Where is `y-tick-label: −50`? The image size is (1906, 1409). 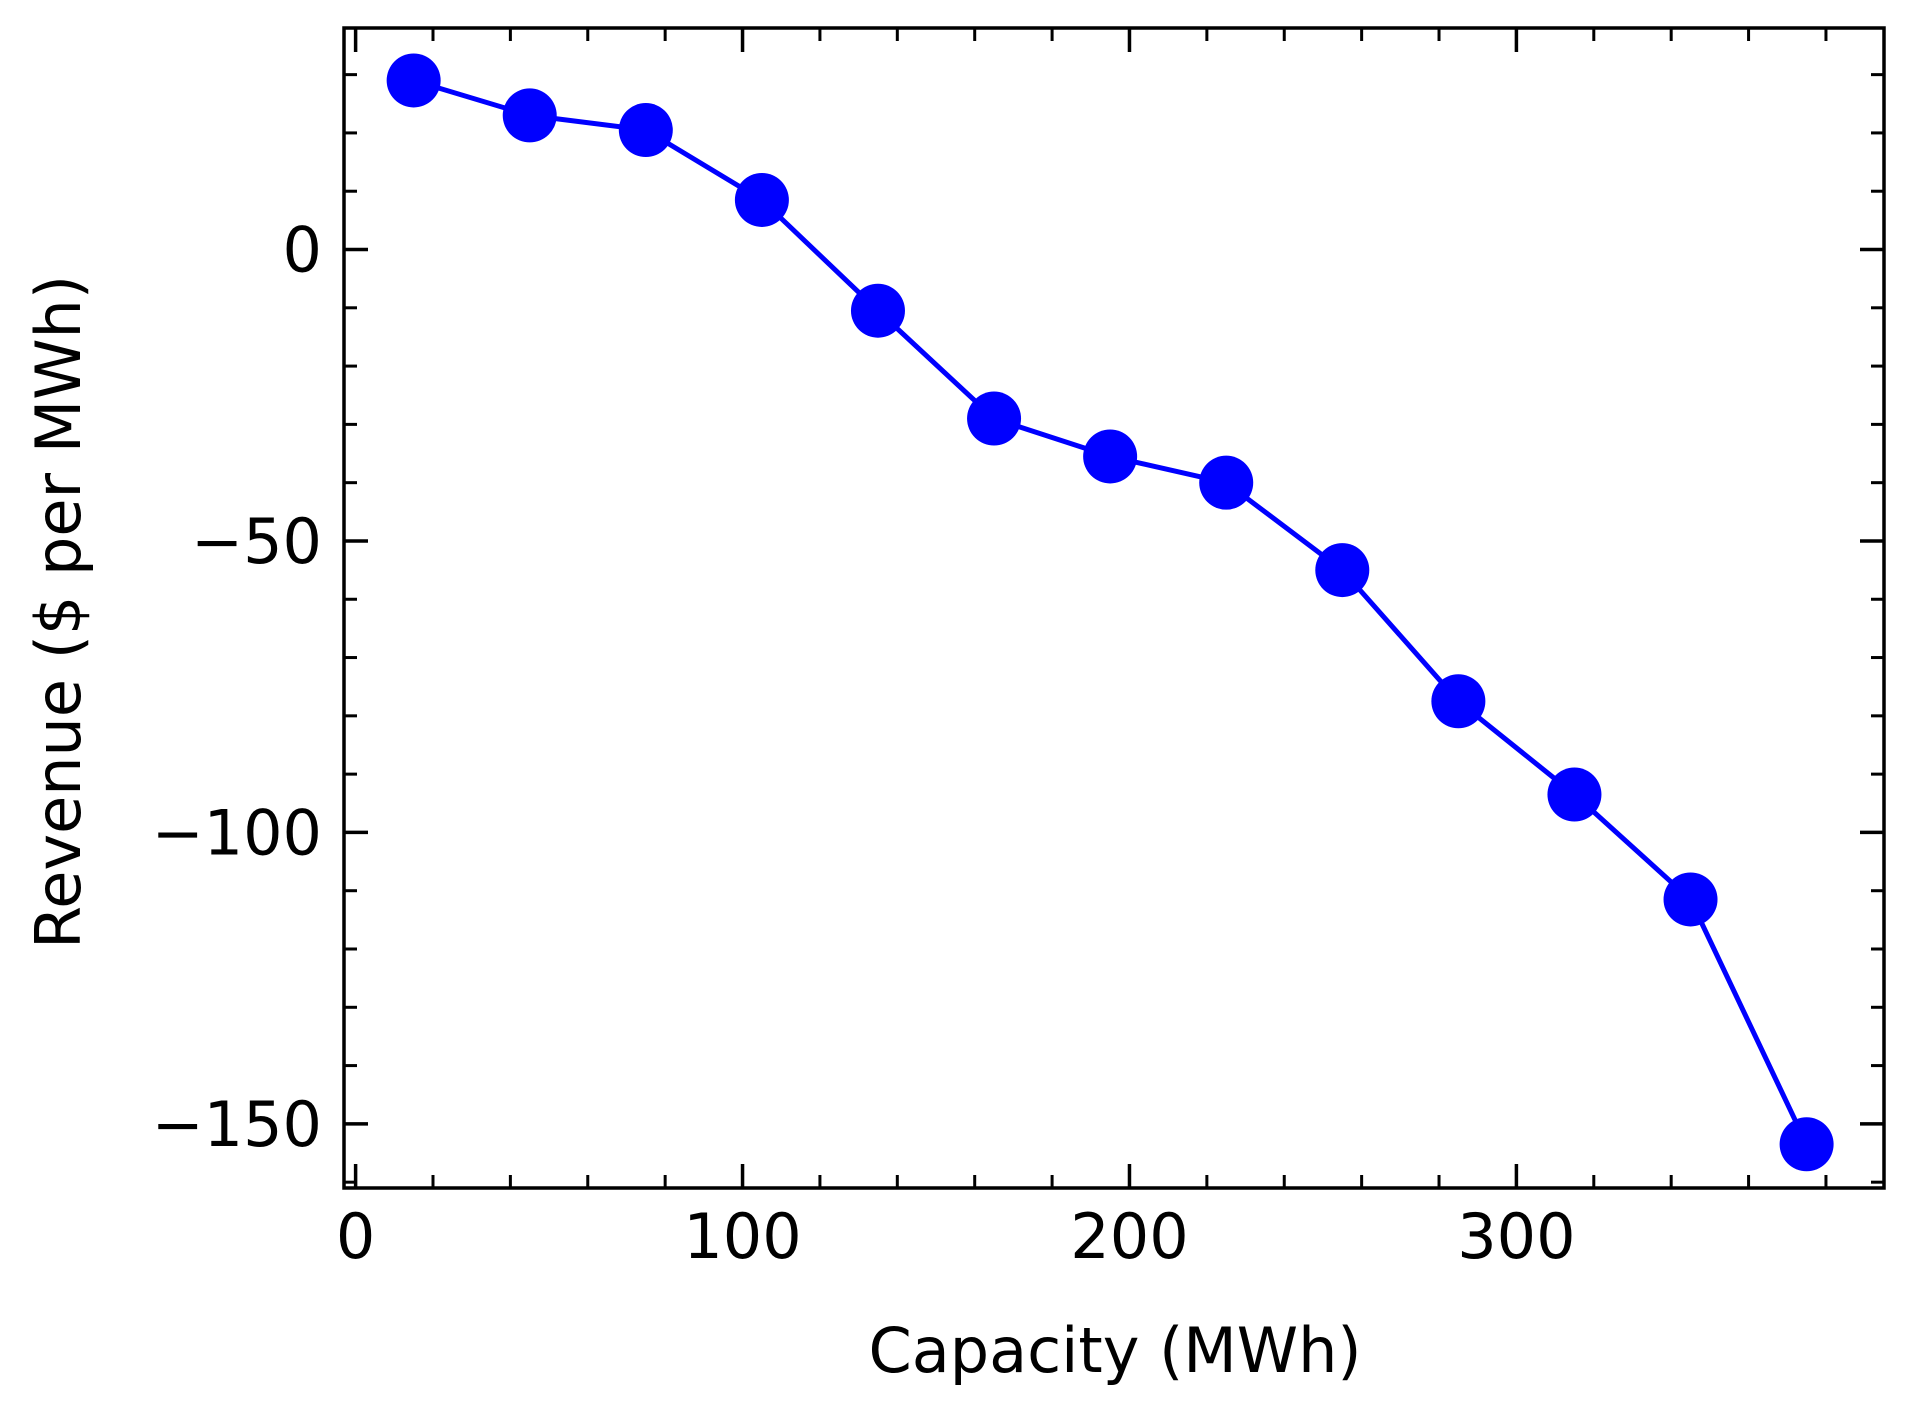 y-tick-label: −50 is located at coordinates (256, 541).